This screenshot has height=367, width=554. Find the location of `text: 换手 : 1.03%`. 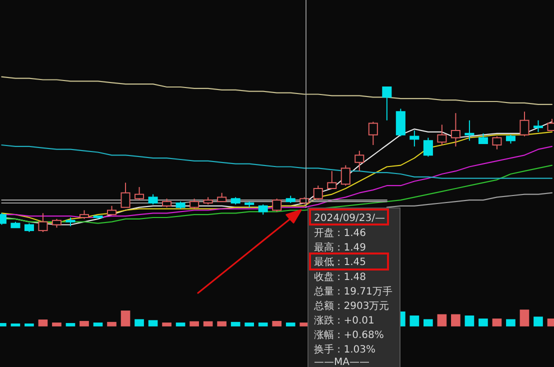

text: 换手 : 1.03% is located at coordinates (345, 350).